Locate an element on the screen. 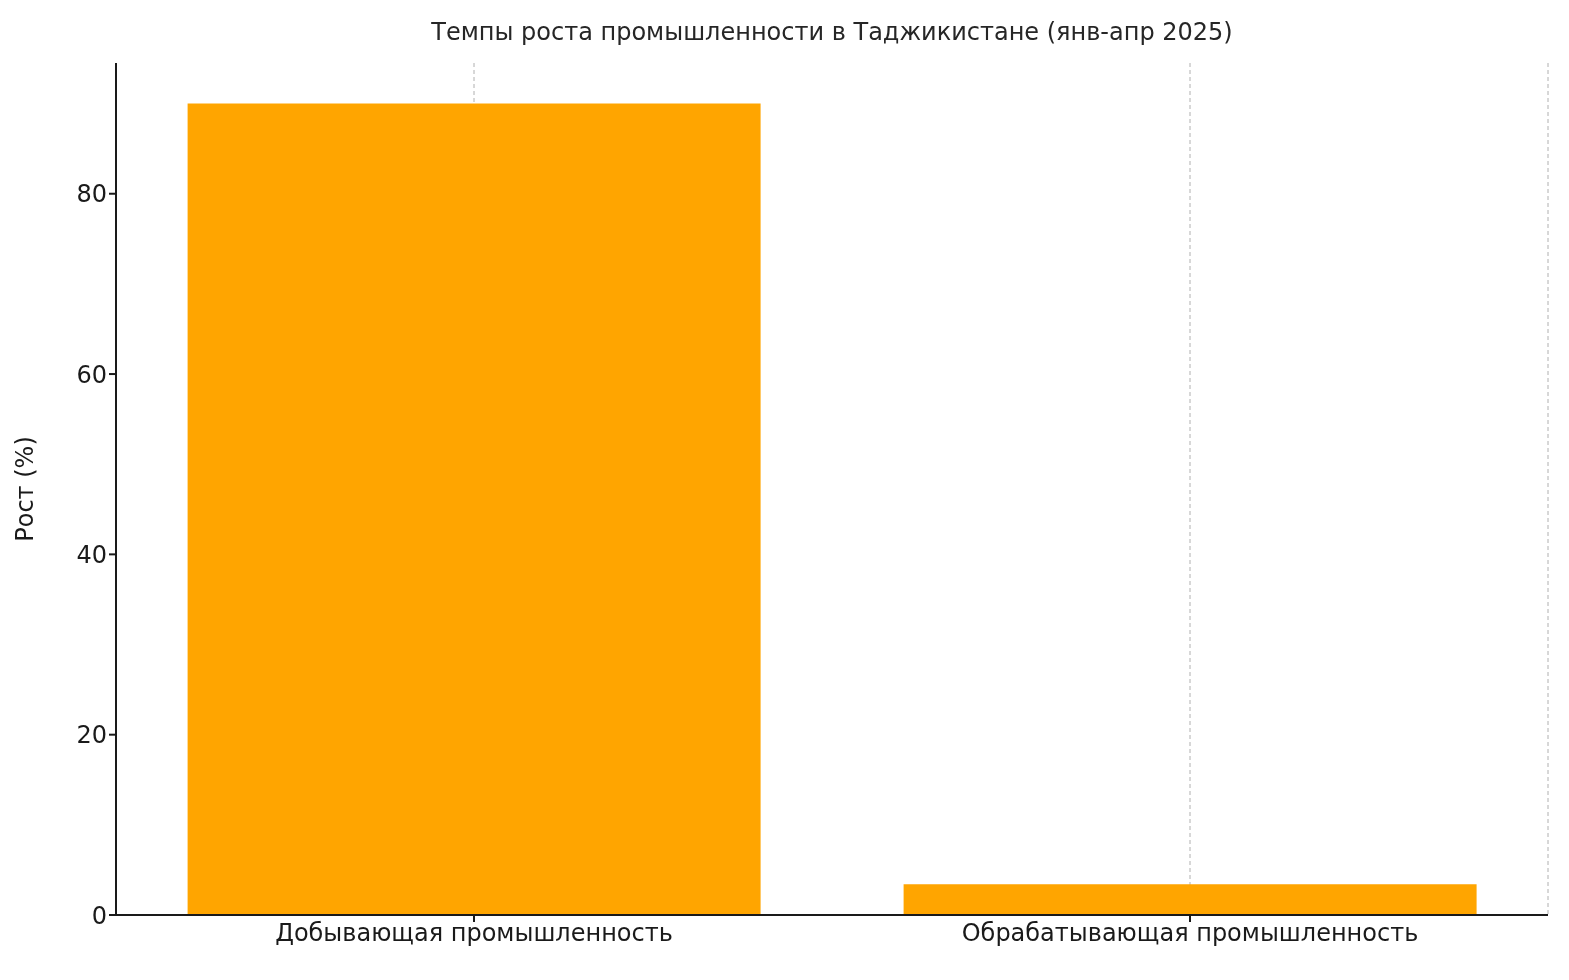 This screenshot has height=980, width=1569. x-tick-label: Обрабатывающая промышленность is located at coordinates (1190, 933).